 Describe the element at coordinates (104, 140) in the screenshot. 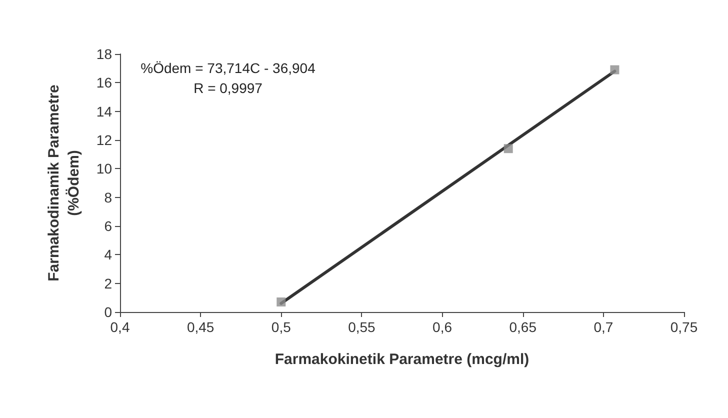

I see `y-tick-label: 12` at that location.